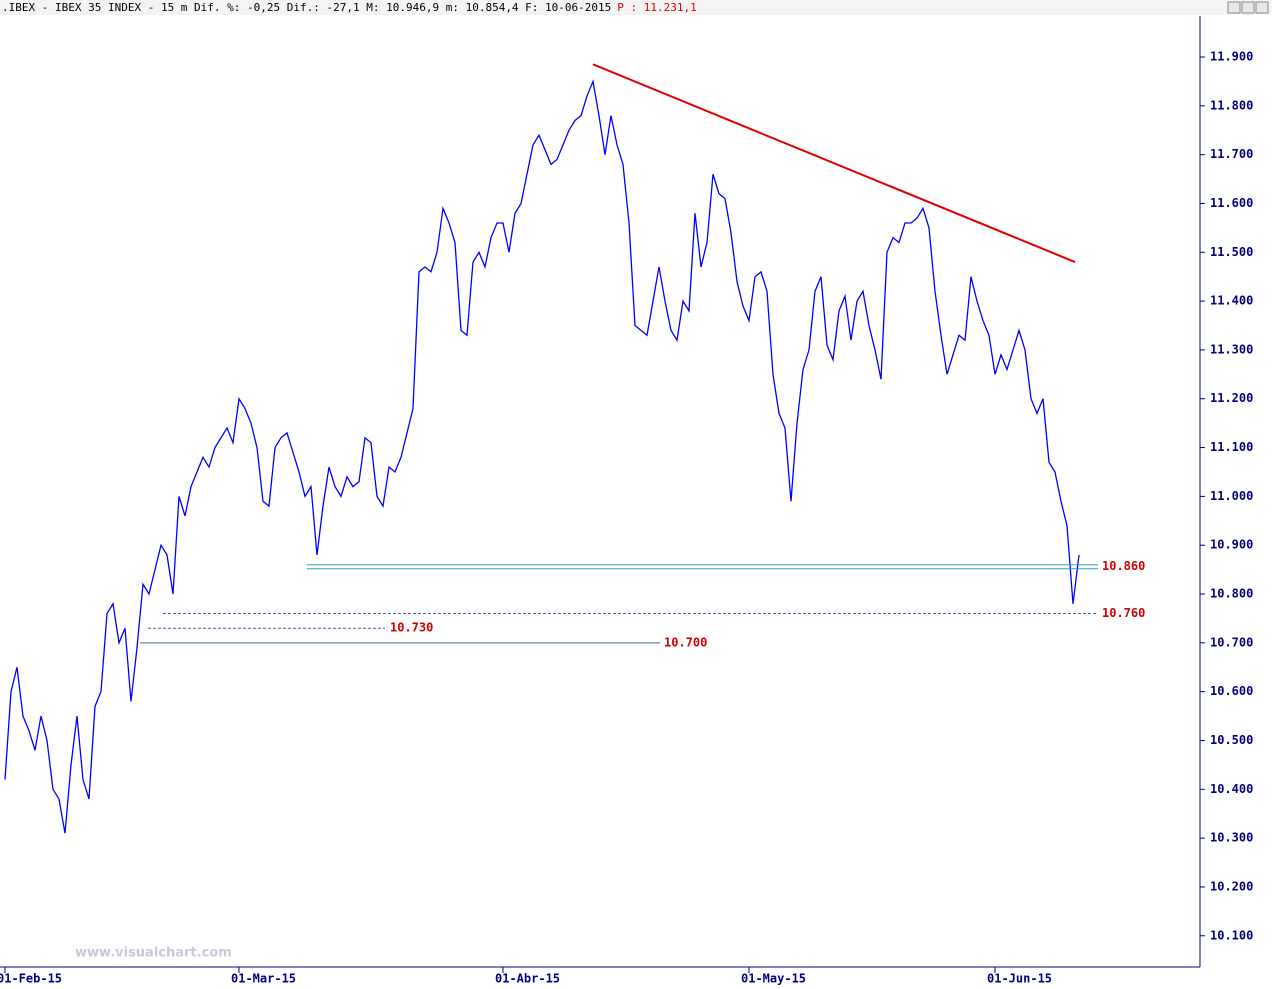 This screenshot has height=989, width=1272. What do you see at coordinates (1231, 105) in the screenshot?
I see `y-tick-label: 11.800` at bounding box center [1231, 105].